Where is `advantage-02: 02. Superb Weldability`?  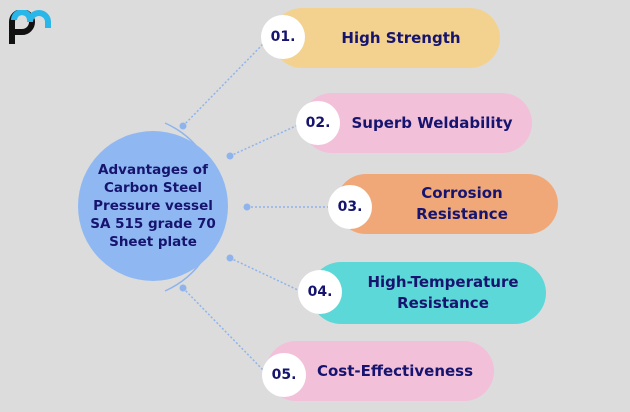 advantage-02: 02. Superb Weldability is located at coordinates (414, 123).